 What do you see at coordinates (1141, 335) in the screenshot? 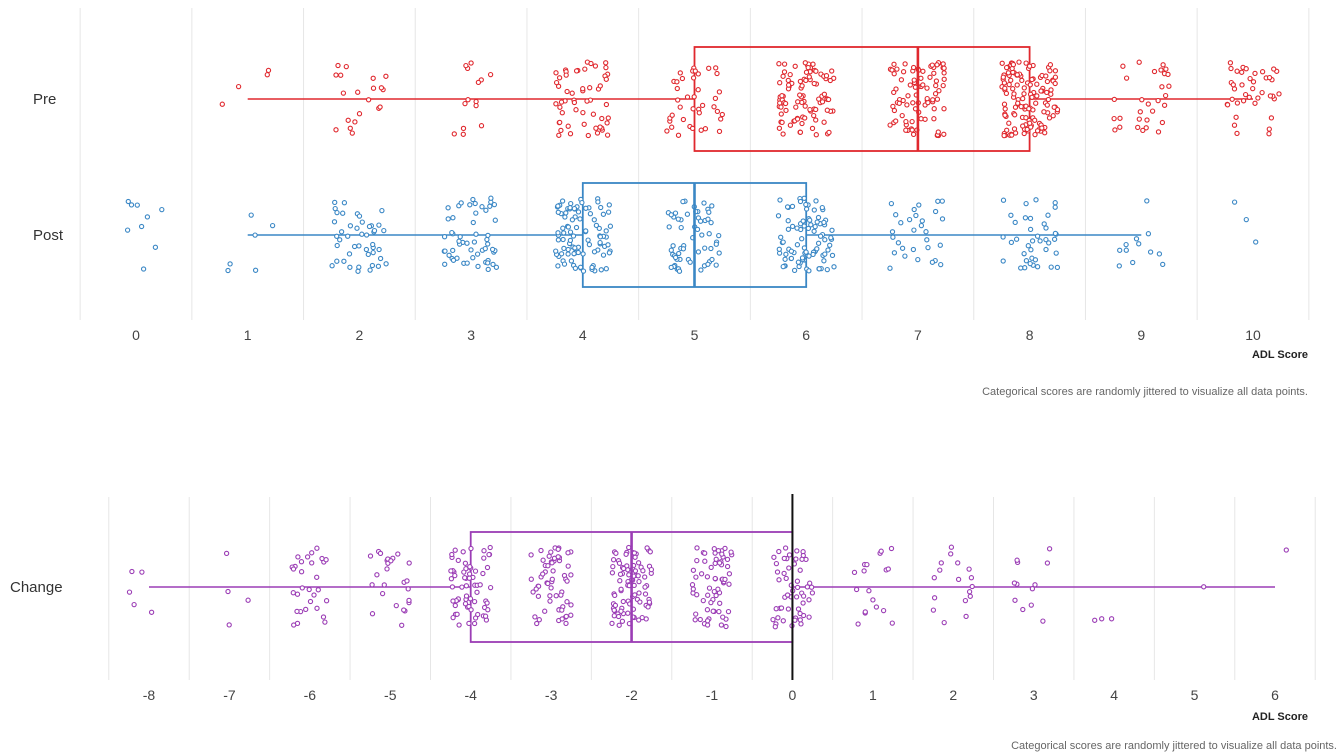
I see `x-tick-label: 9` at bounding box center [1141, 335].